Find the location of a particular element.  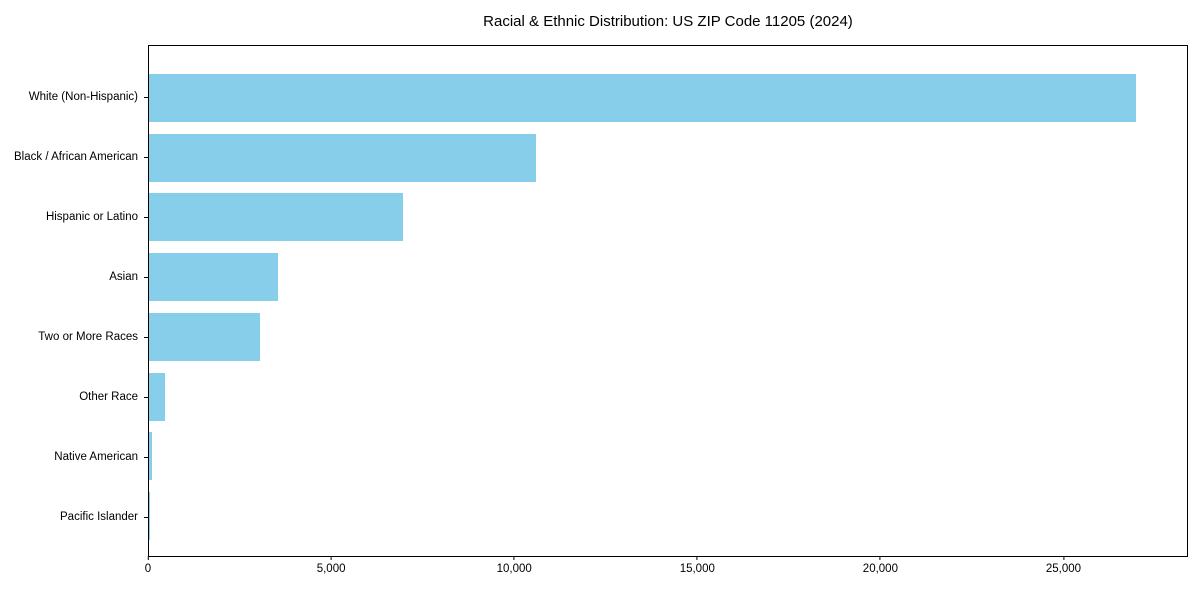

y-axis-label-row: Hispanic or Latino is located at coordinates (74, 217).